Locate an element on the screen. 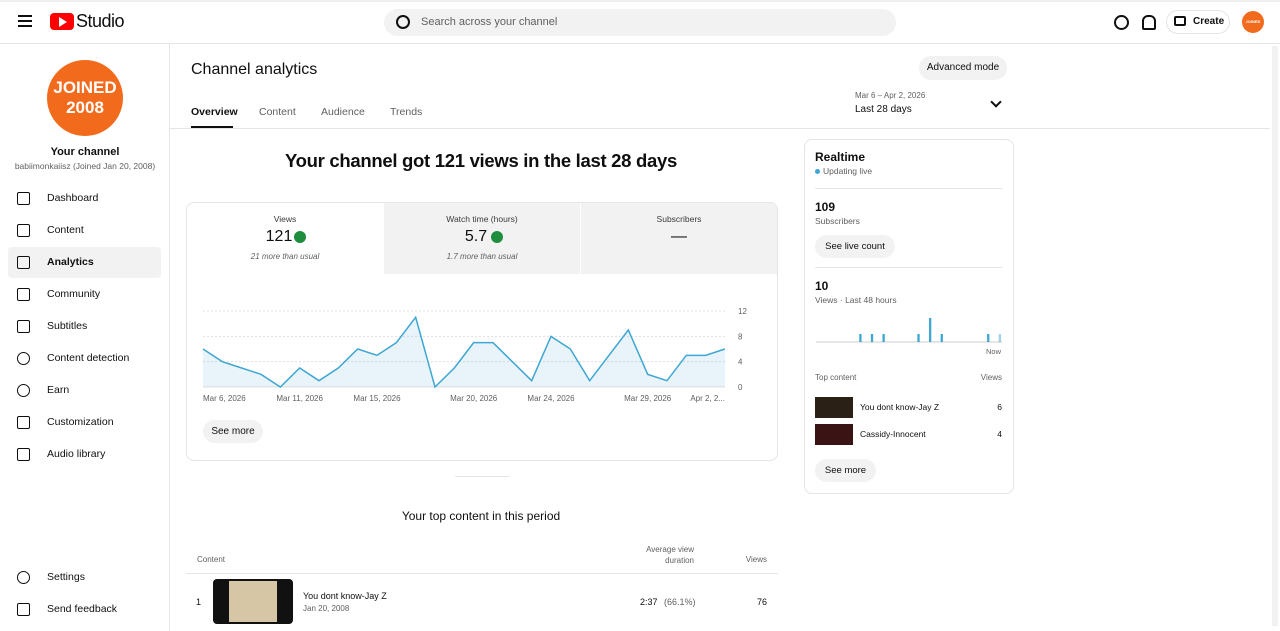 The width and height of the screenshot is (1280, 631). item-views: 6 is located at coordinates (999, 407).